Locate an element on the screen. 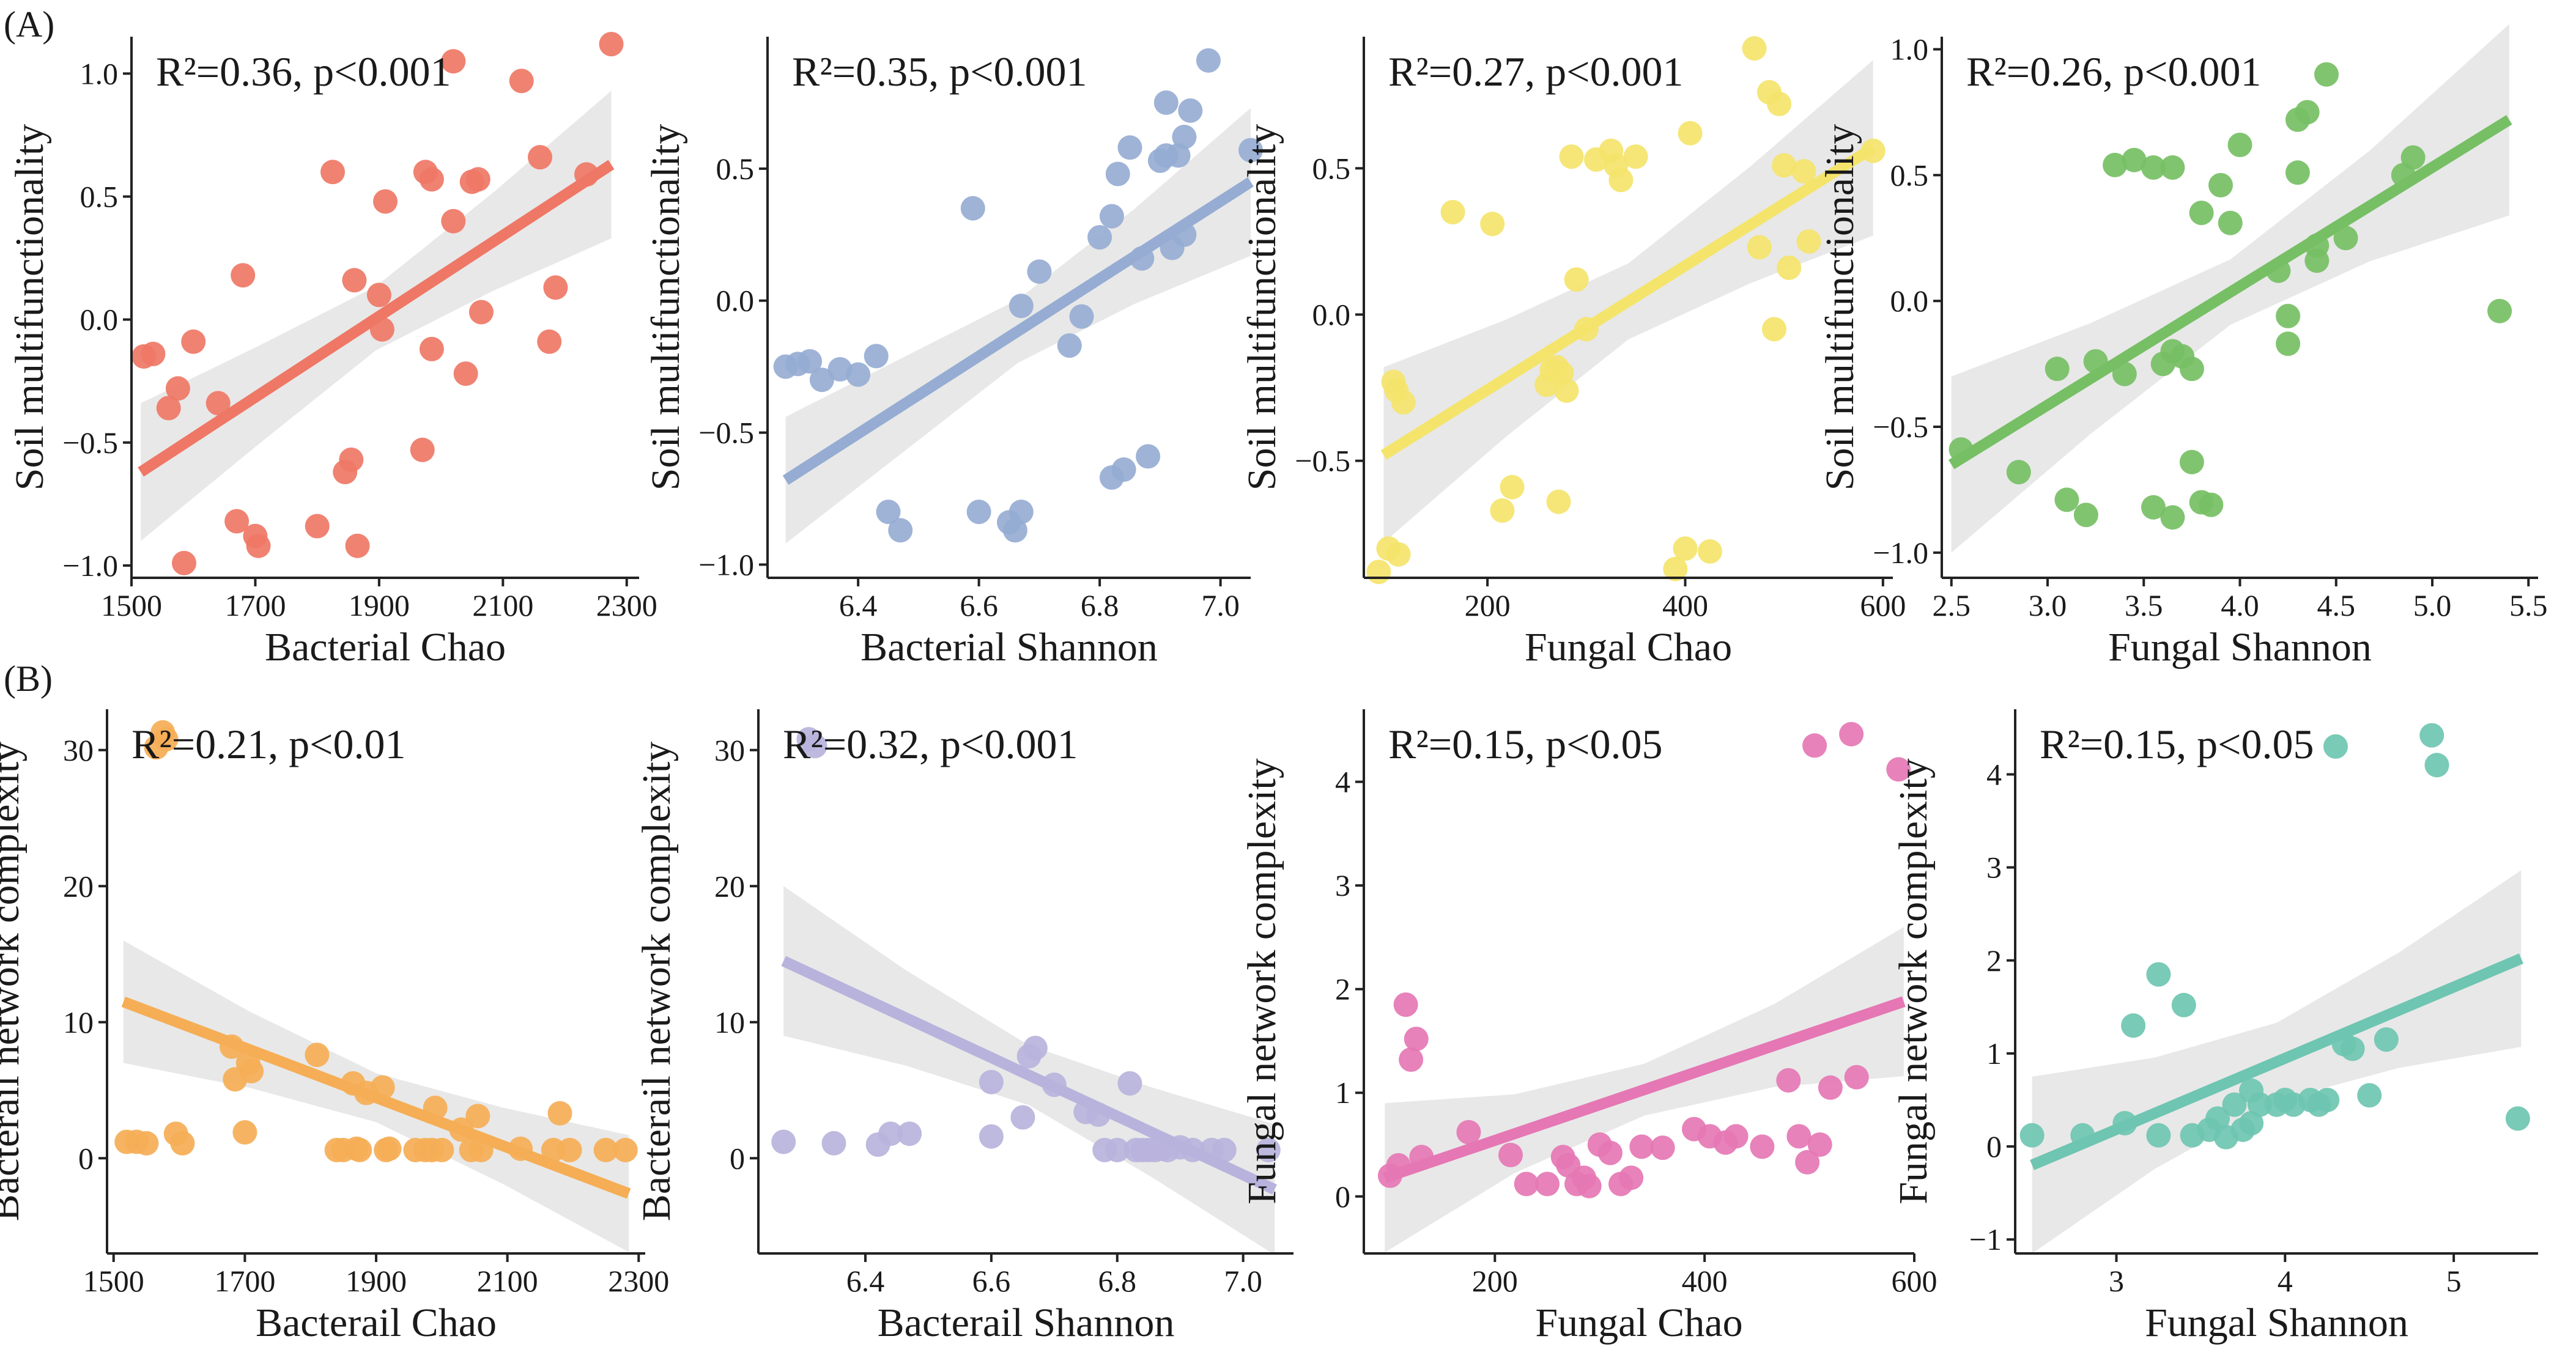 The width and height of the screenshot is (2576, 1358). chart-8-x-tick-label-3: 5 is located at coordinates (2454, 1281).